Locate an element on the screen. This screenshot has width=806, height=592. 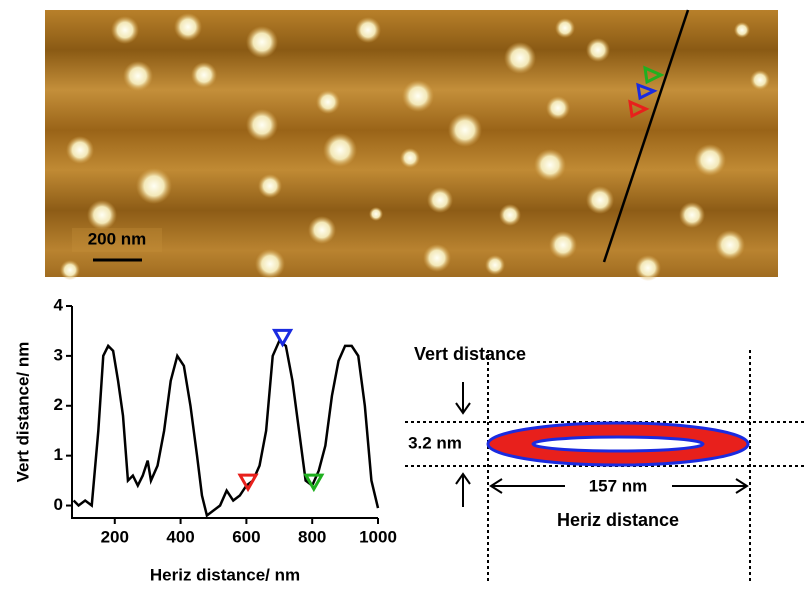
marker-green is located at coordinates (654, 75).